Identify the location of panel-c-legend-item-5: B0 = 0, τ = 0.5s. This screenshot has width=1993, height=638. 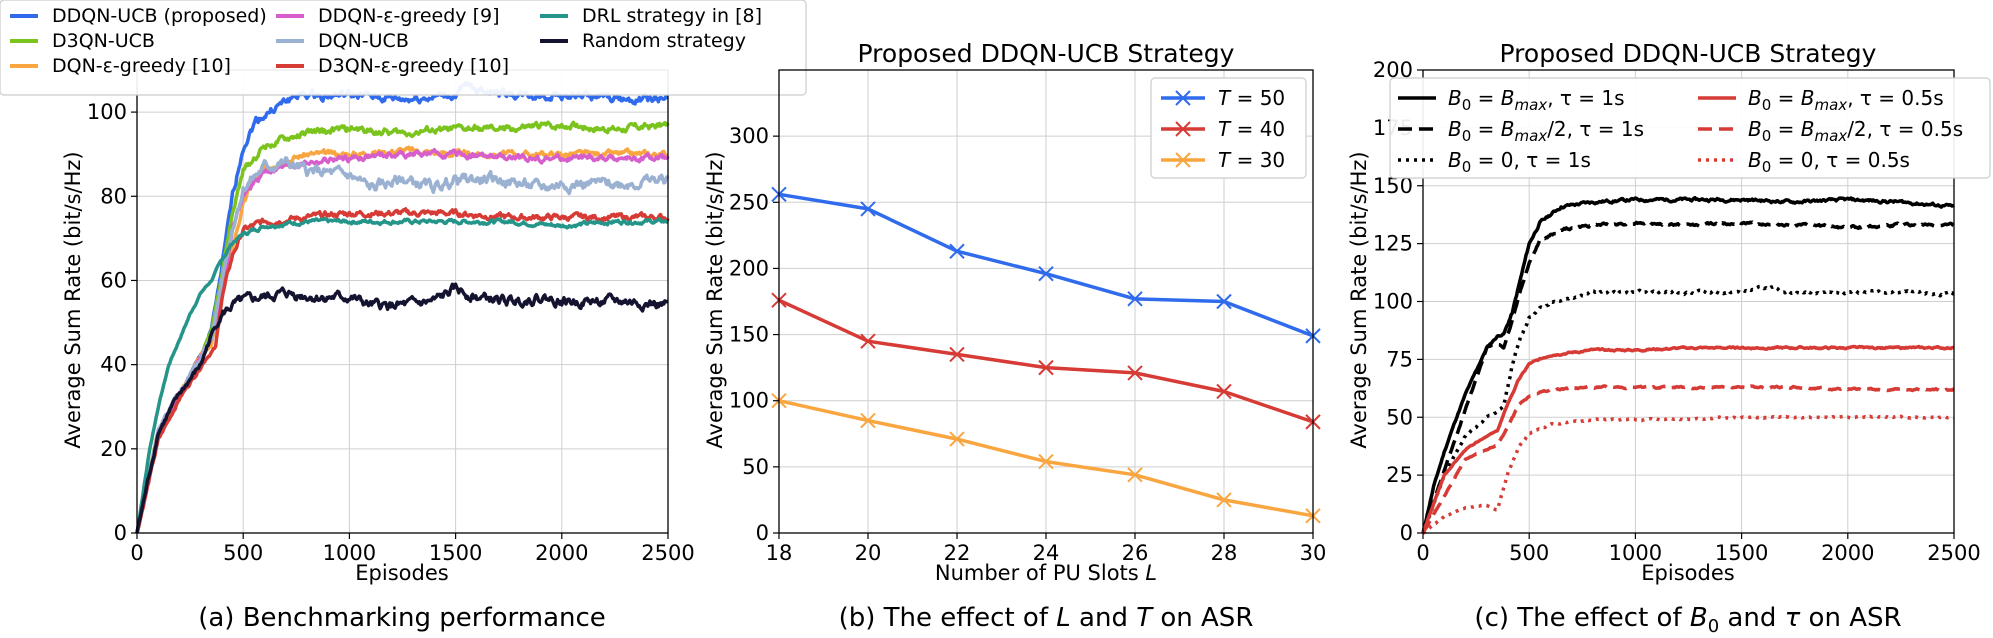
(1804, 162).